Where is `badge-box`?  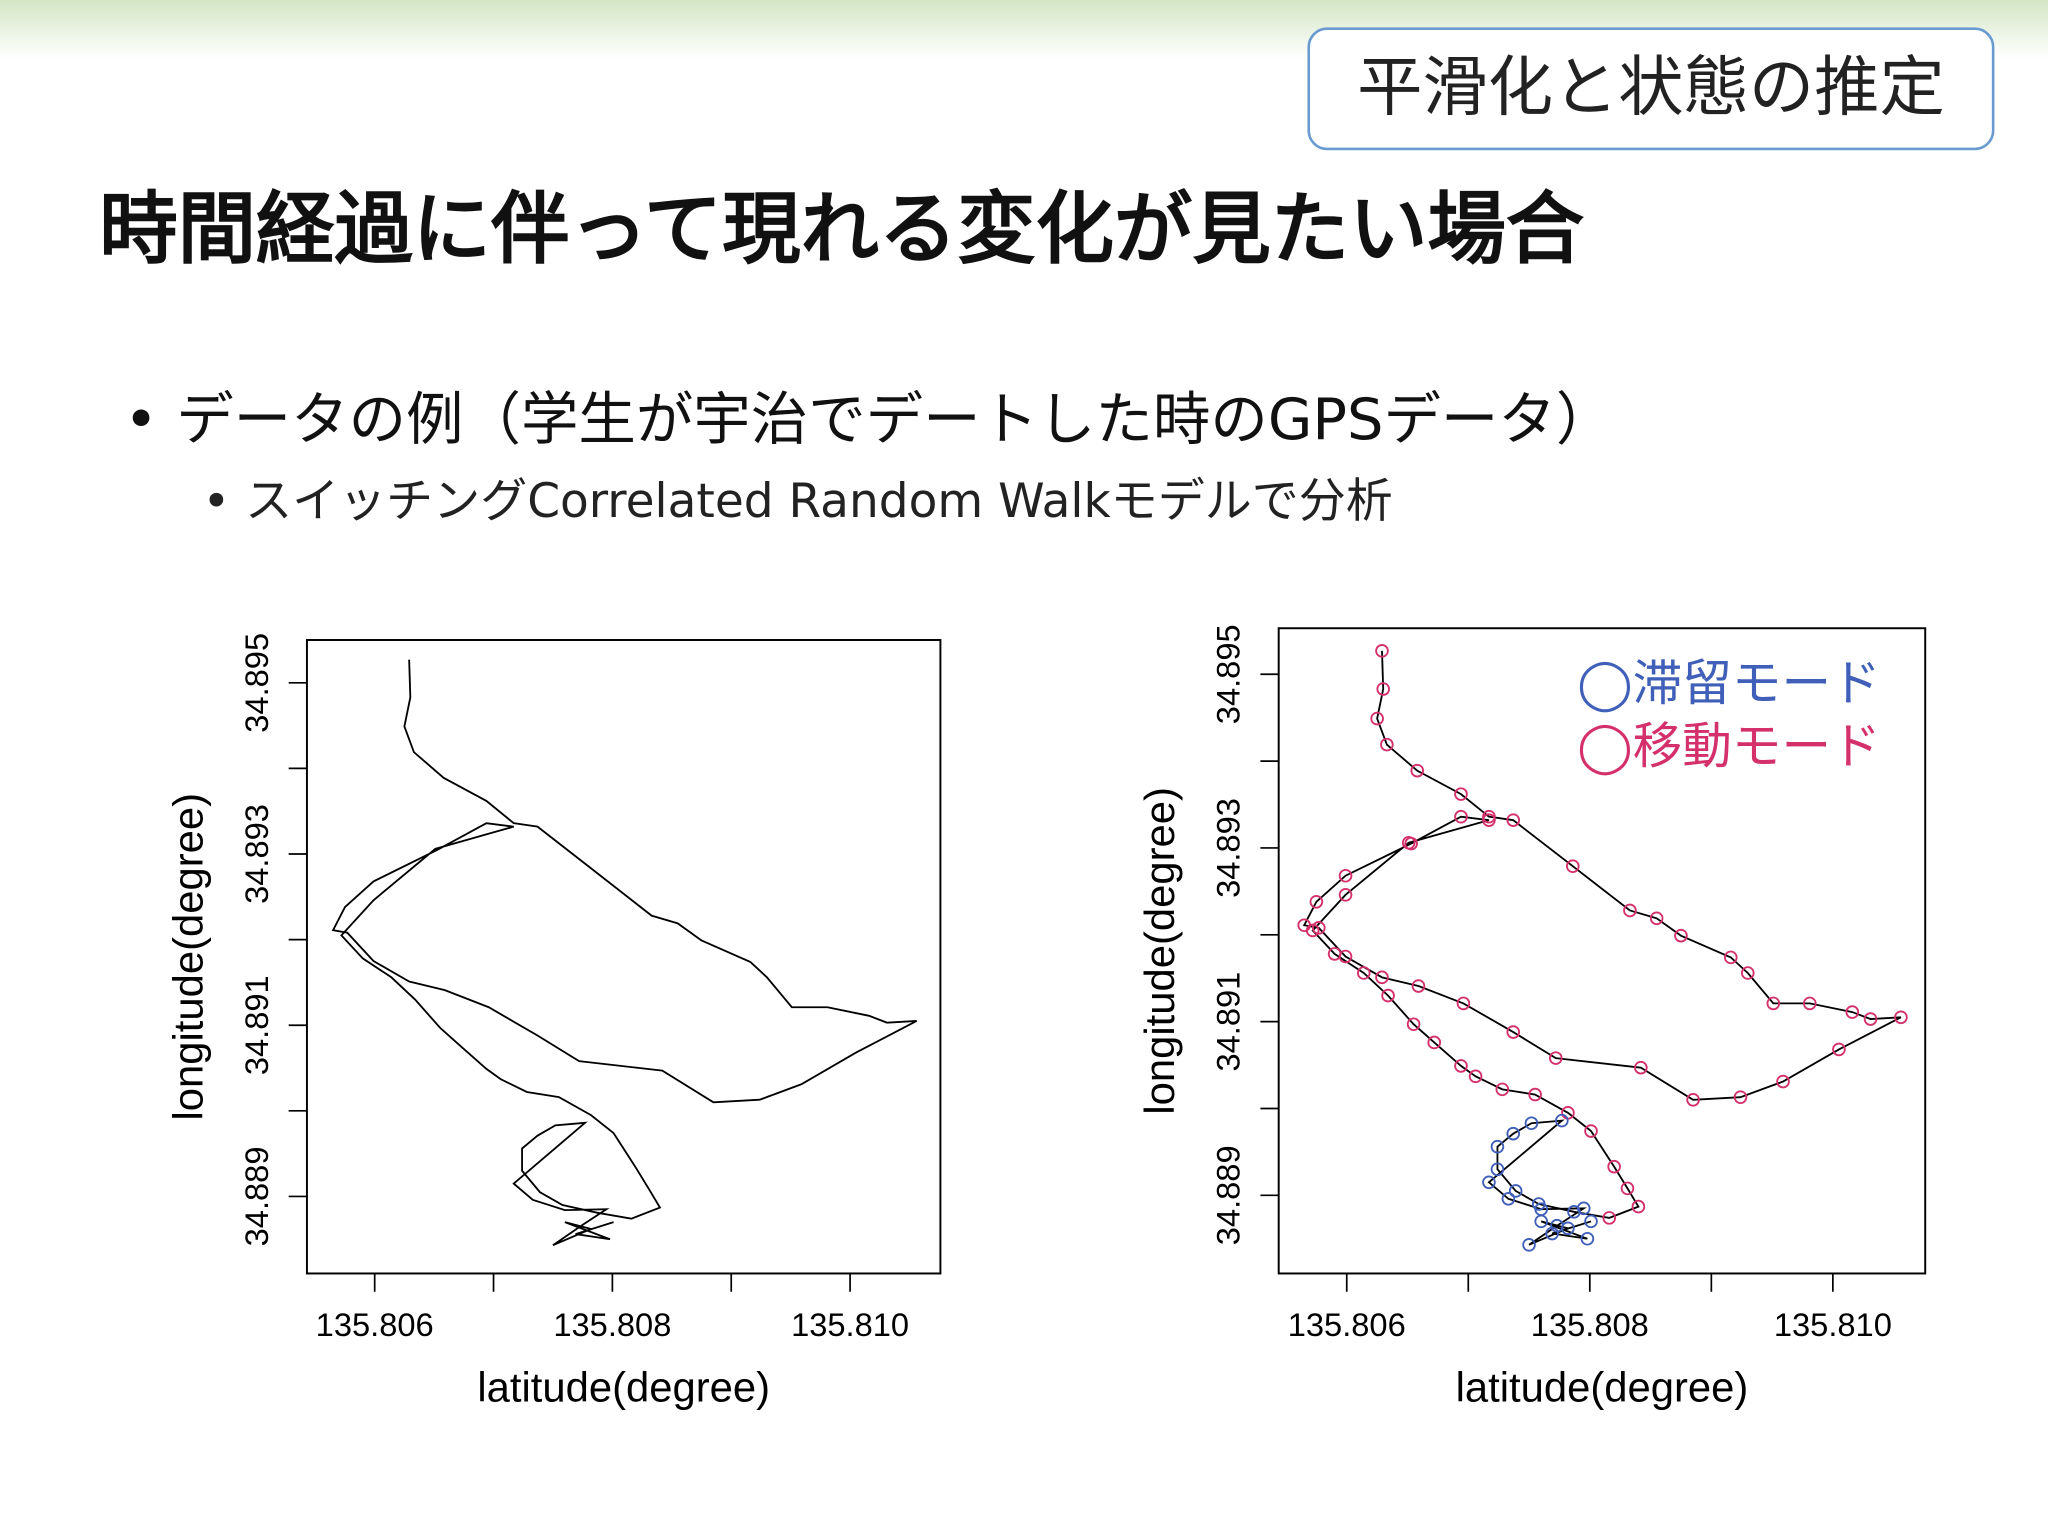
badge-box is located at coordinates (1651, 89).